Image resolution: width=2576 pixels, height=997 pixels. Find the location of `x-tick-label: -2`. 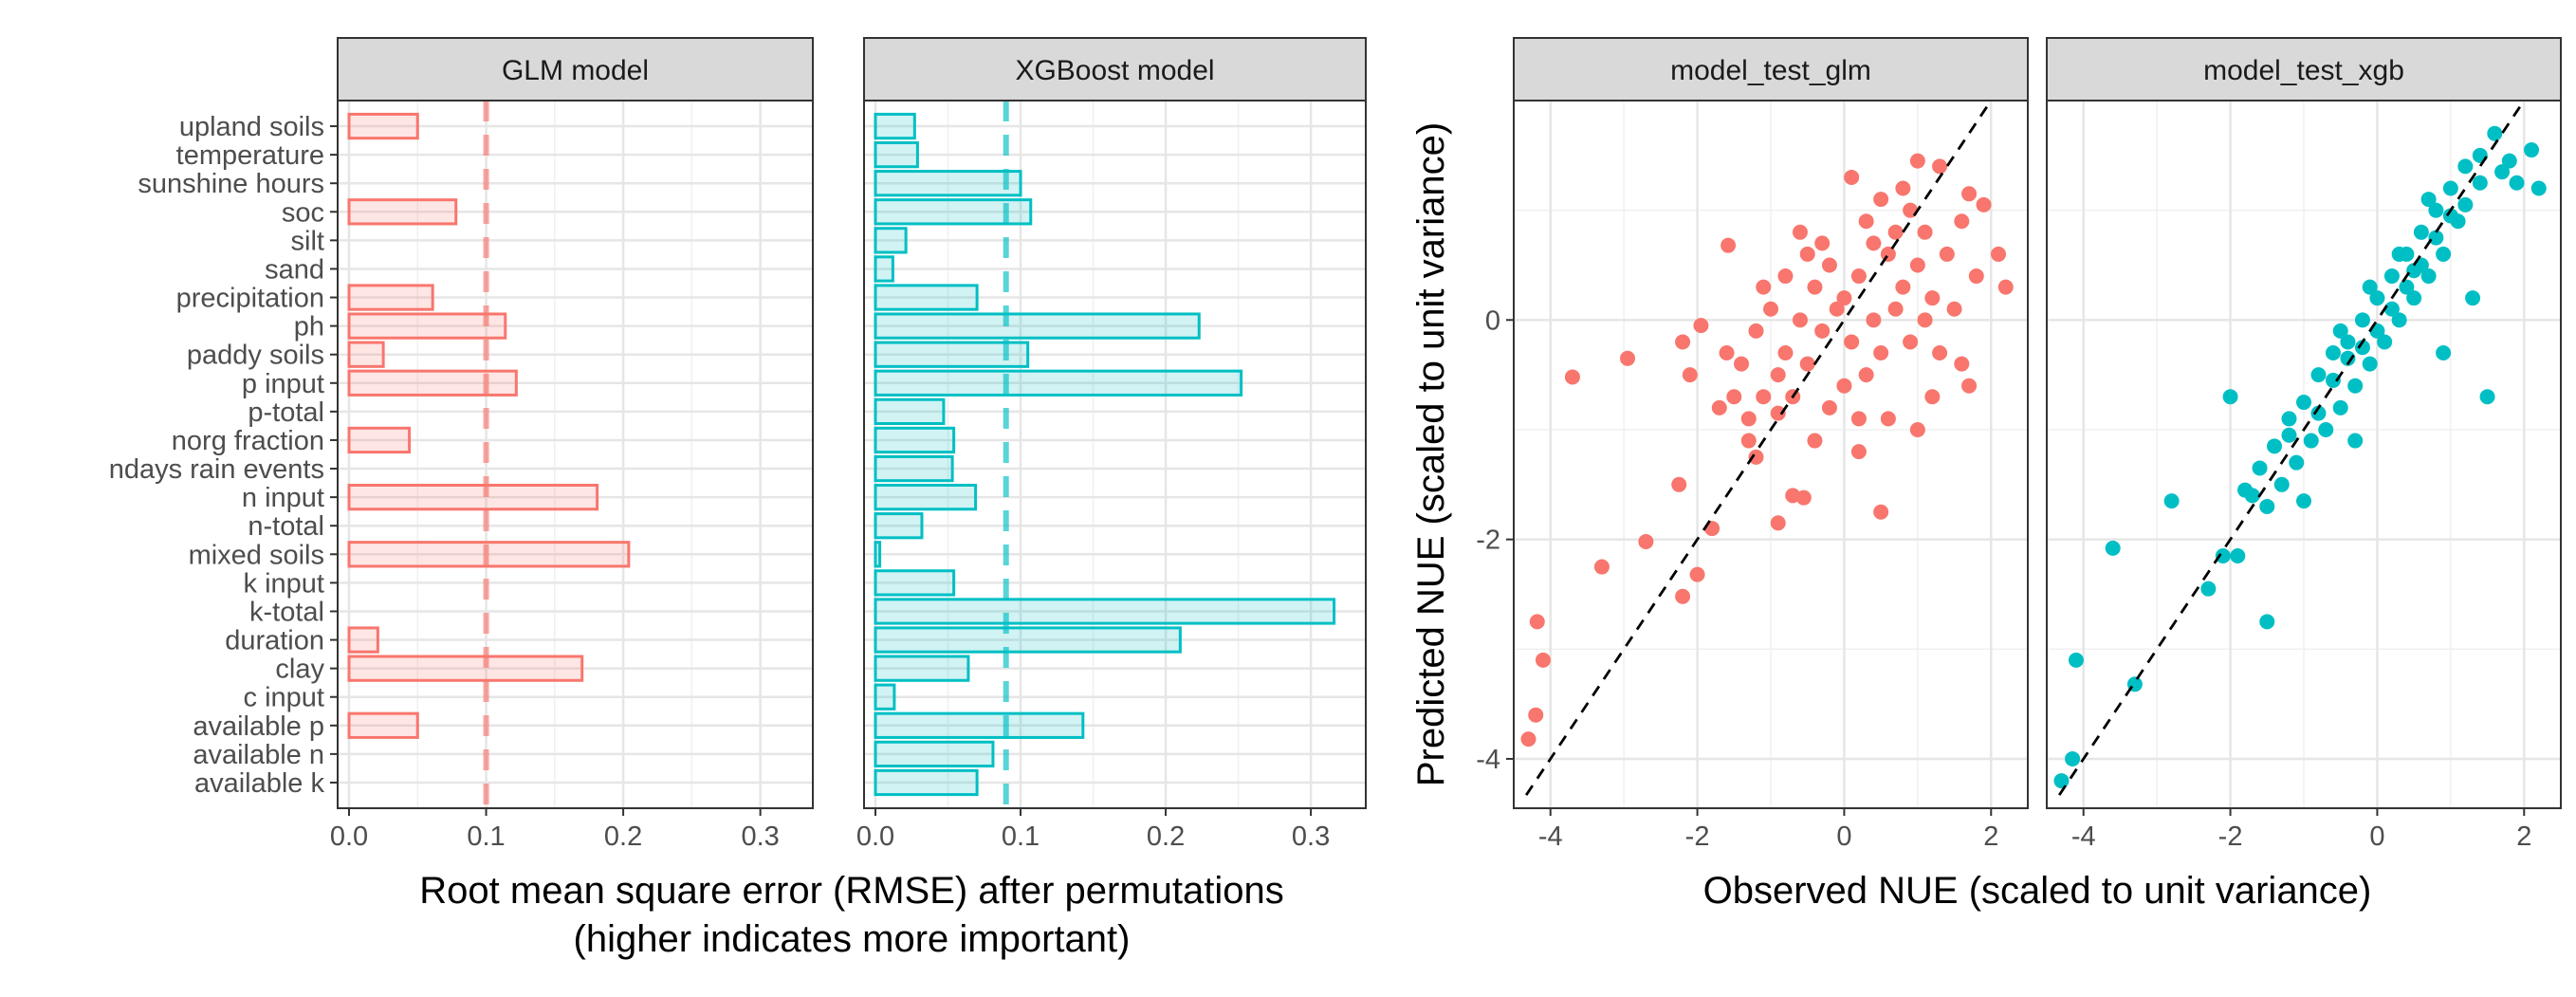

x-tick-label: -2 is located at coordinates (2230, 837).